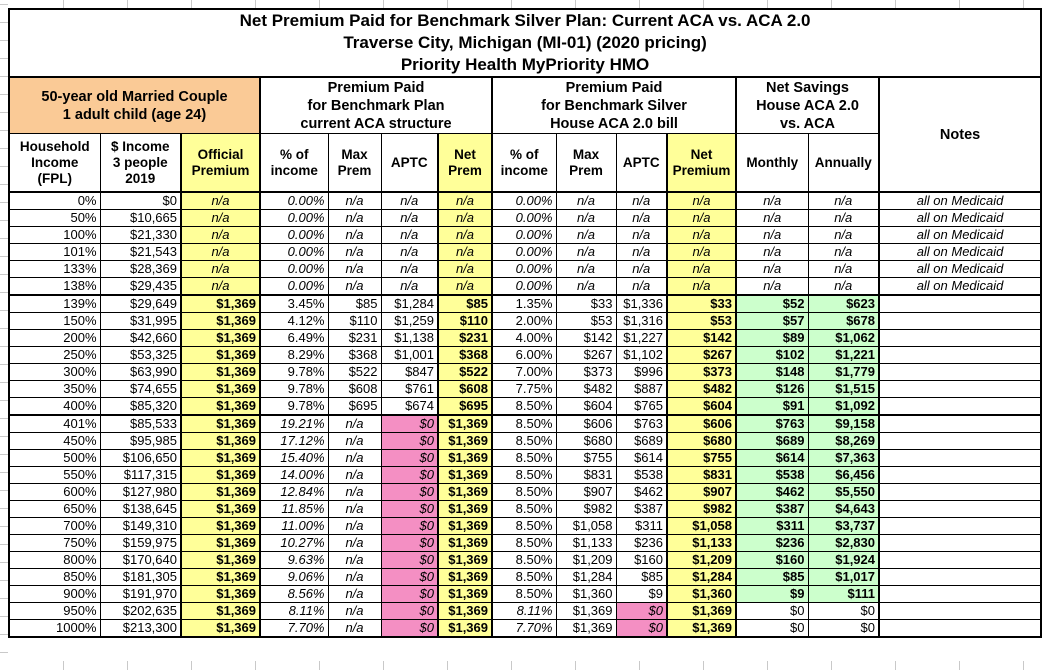  Describe the element at coordinates (220, 286) in the screenshot. I see `cell-138%-official: n/a` at that location.